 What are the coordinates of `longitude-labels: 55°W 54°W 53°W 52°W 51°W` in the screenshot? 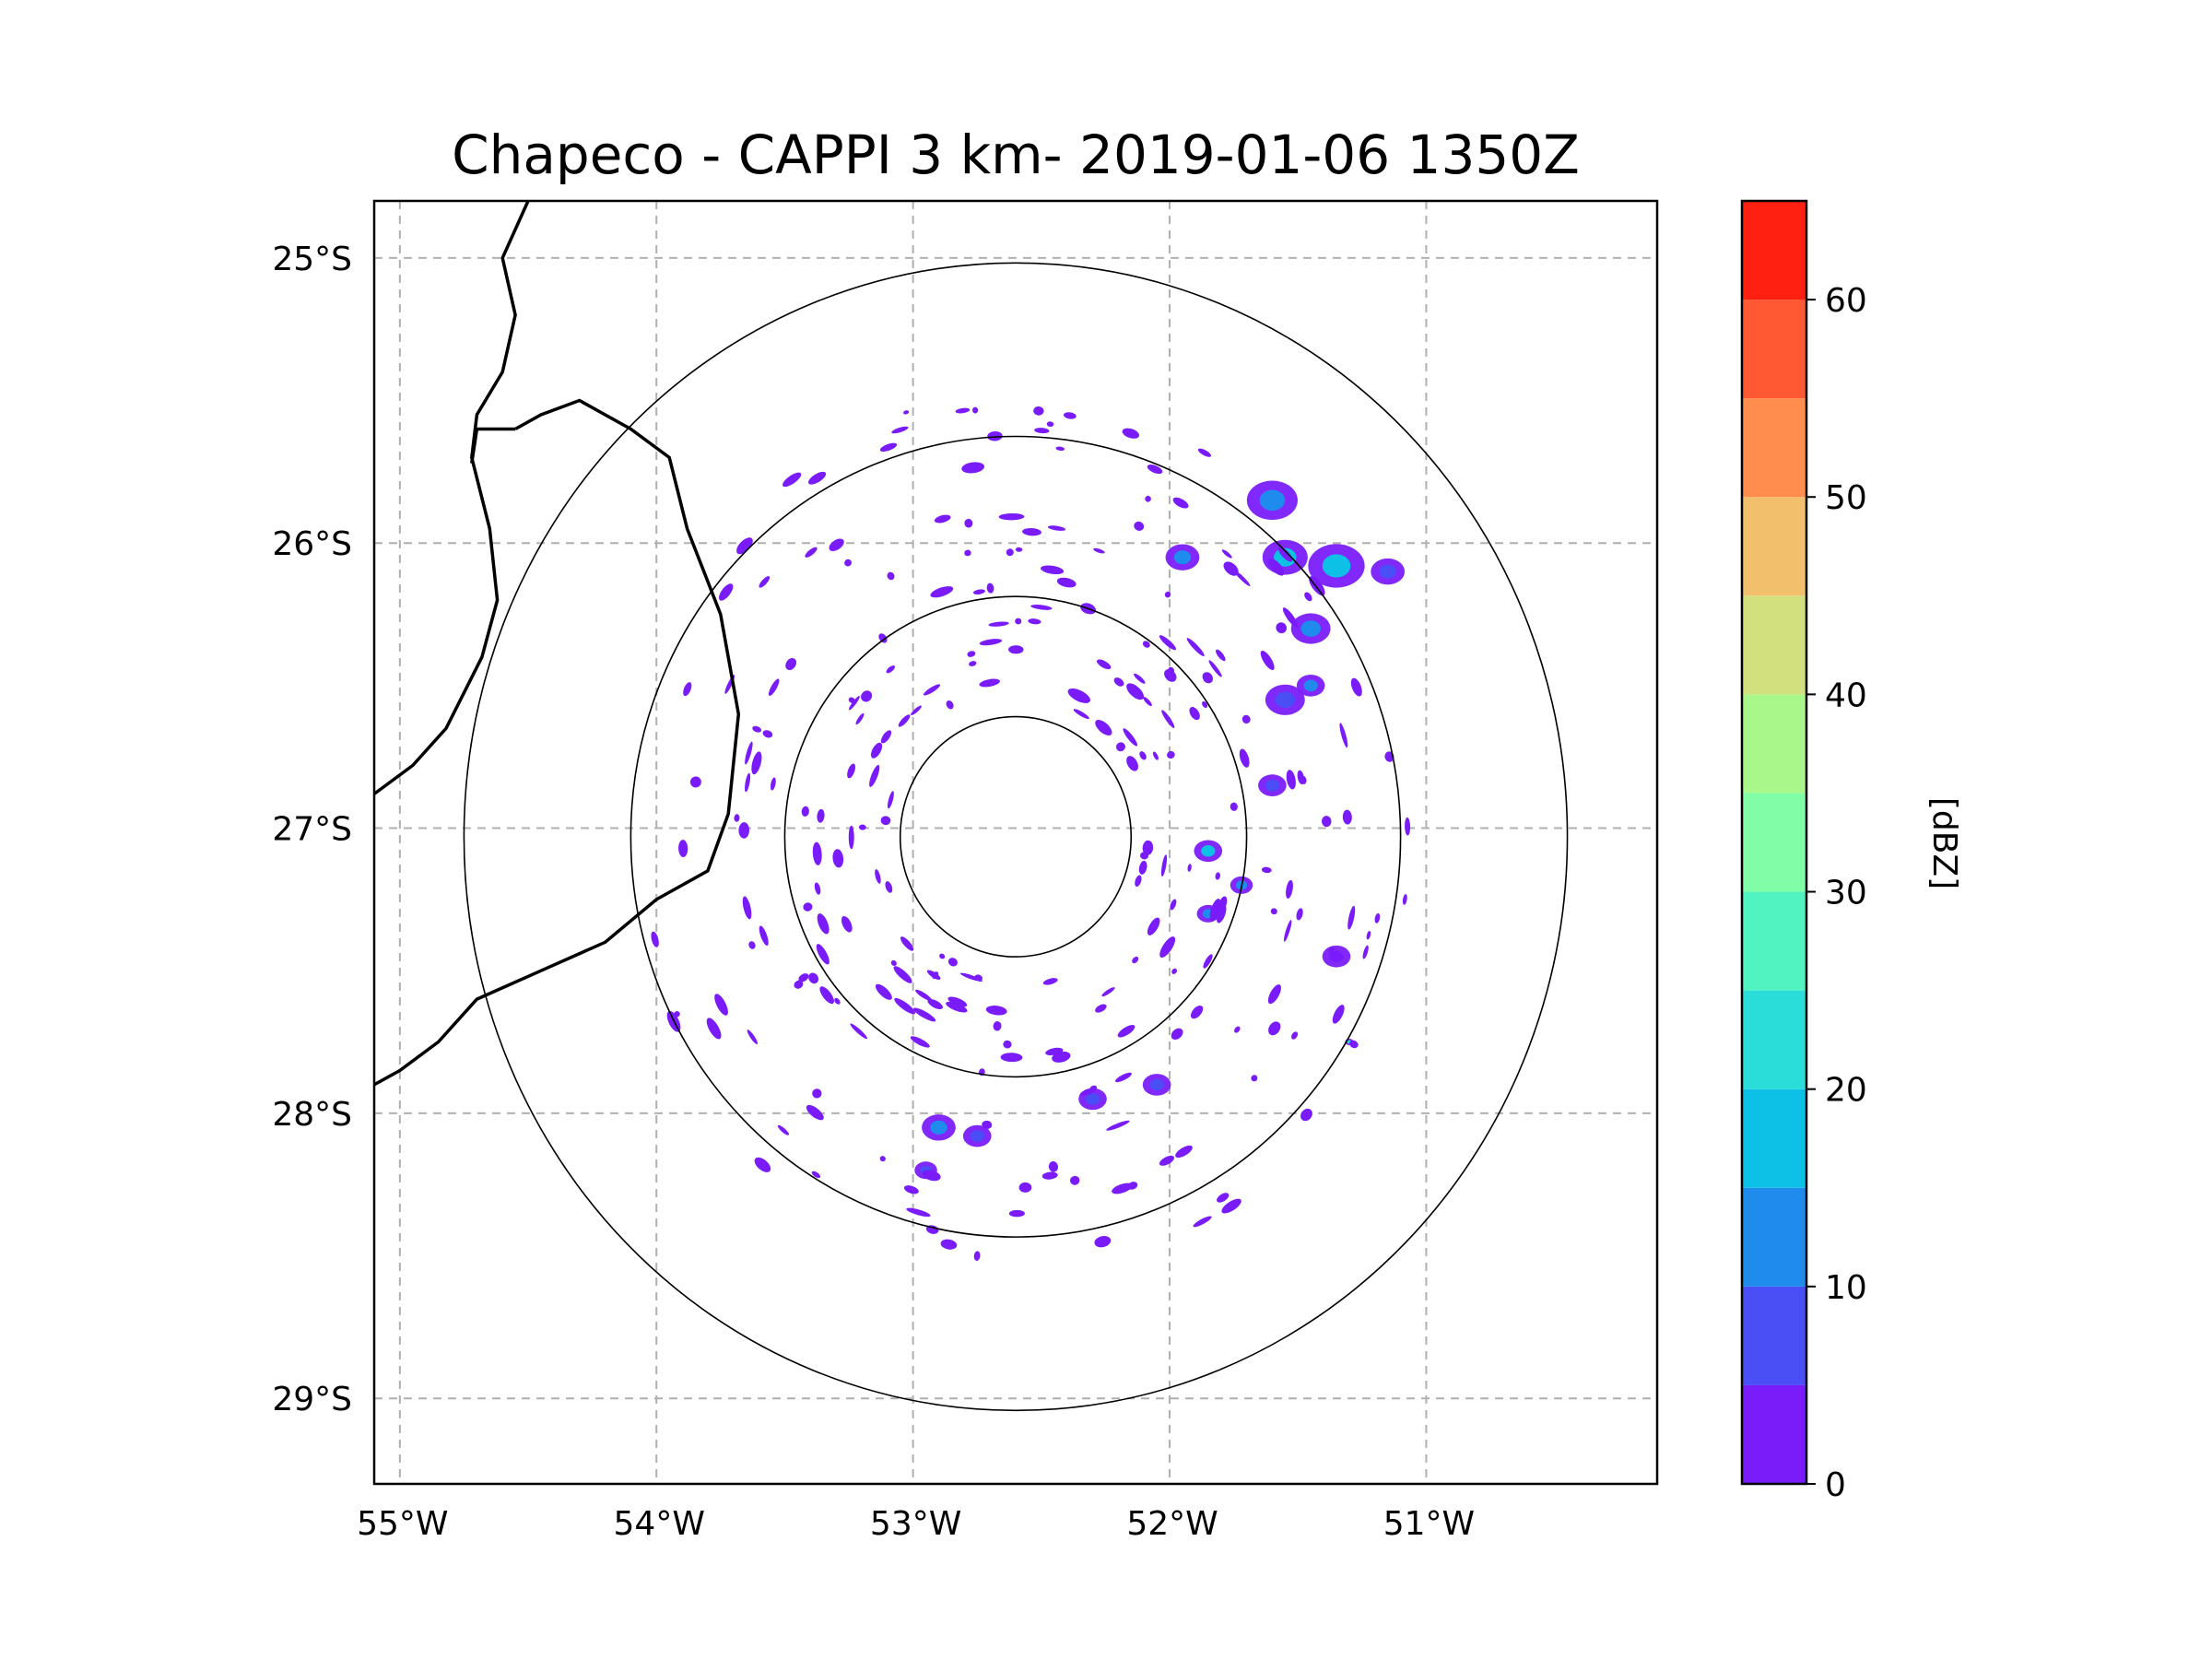 It's located at (916, 1524).